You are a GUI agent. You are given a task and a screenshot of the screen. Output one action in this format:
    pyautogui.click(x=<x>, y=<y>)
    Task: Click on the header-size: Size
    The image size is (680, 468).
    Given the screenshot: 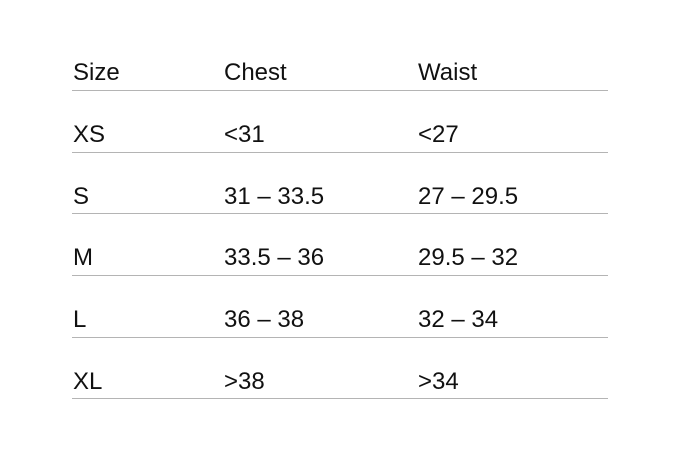 What is the action you would take?
    pyautogui.click(x=96, y=72)
    